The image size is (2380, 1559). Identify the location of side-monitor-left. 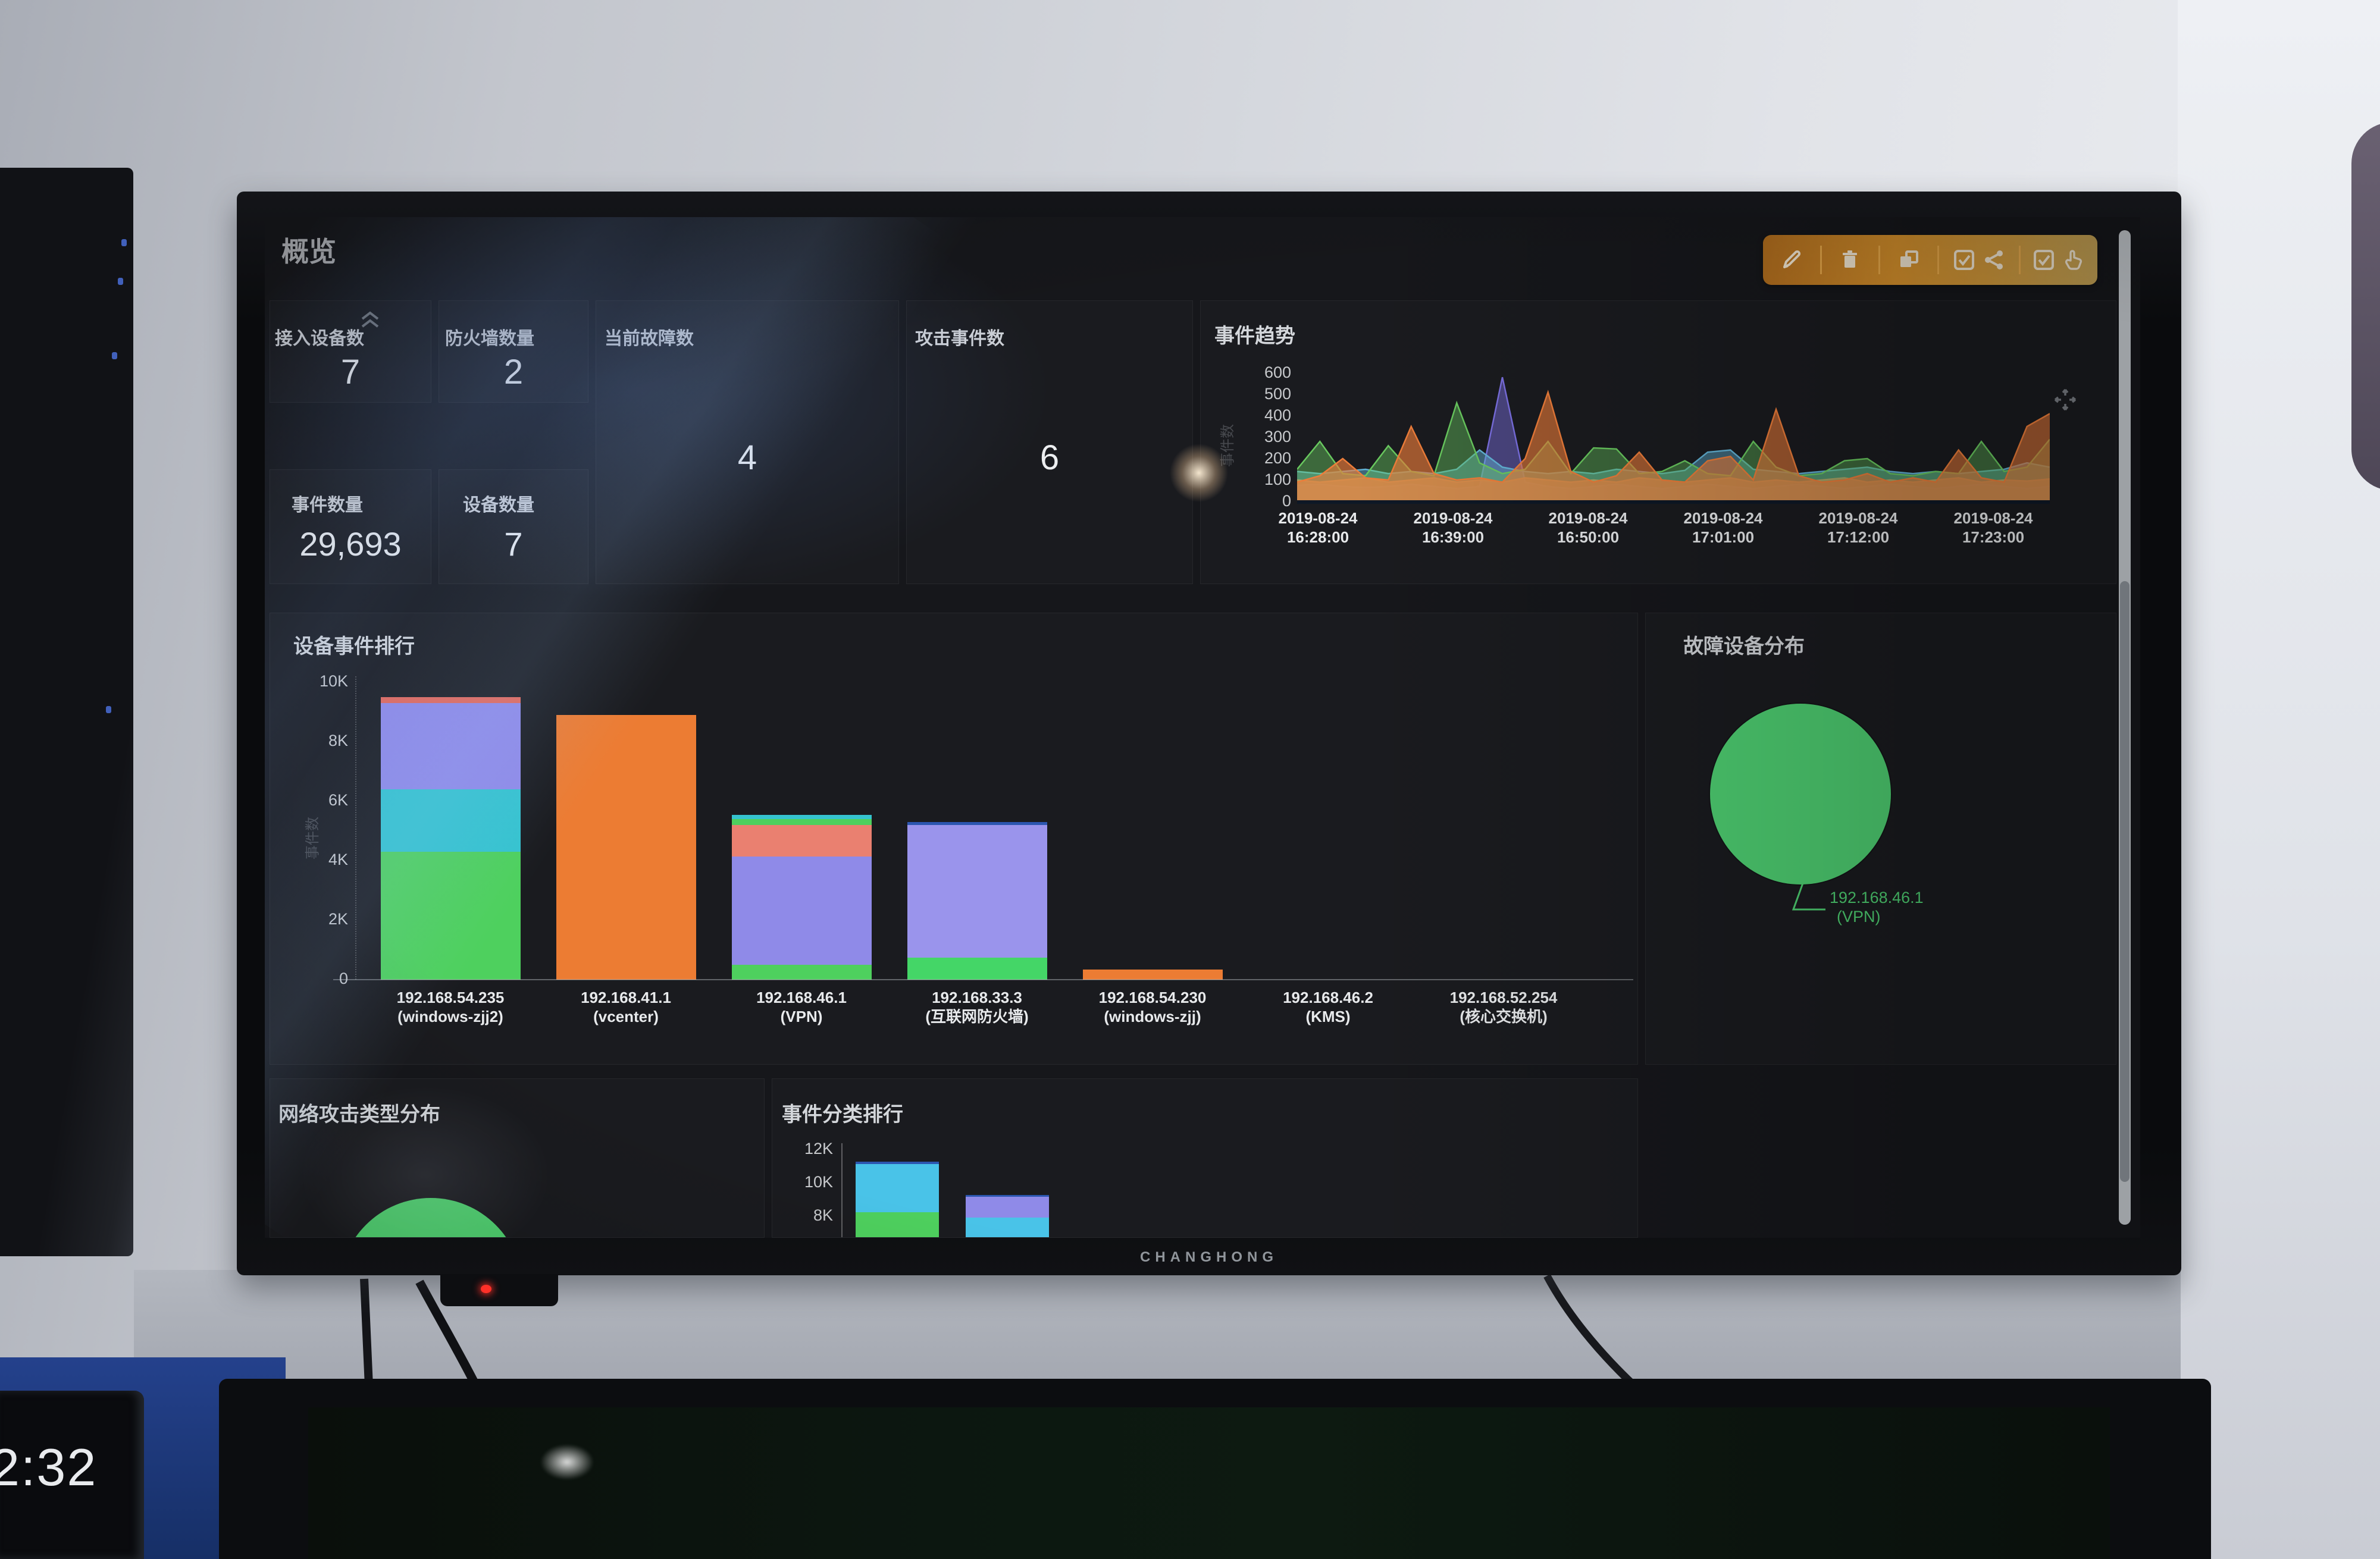
(66, 712).